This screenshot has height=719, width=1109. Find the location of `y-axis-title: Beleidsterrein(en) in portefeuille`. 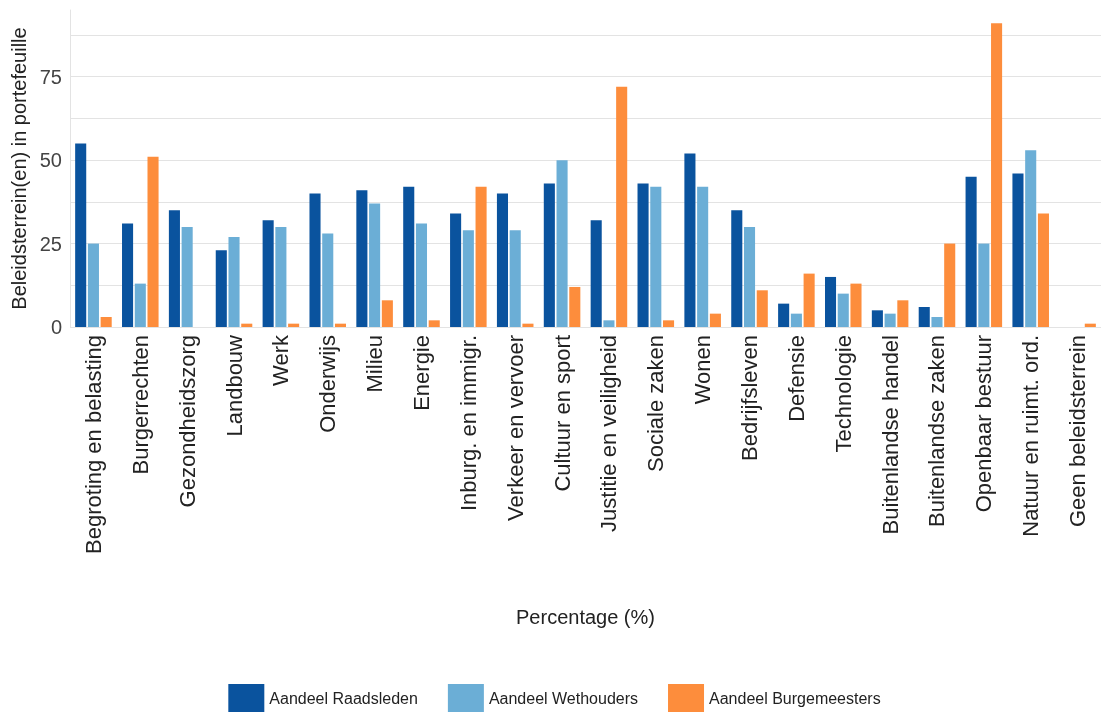

y-axis-title: Beleidsterrein(en) in portefeuille is located at coordinates (18, 168).